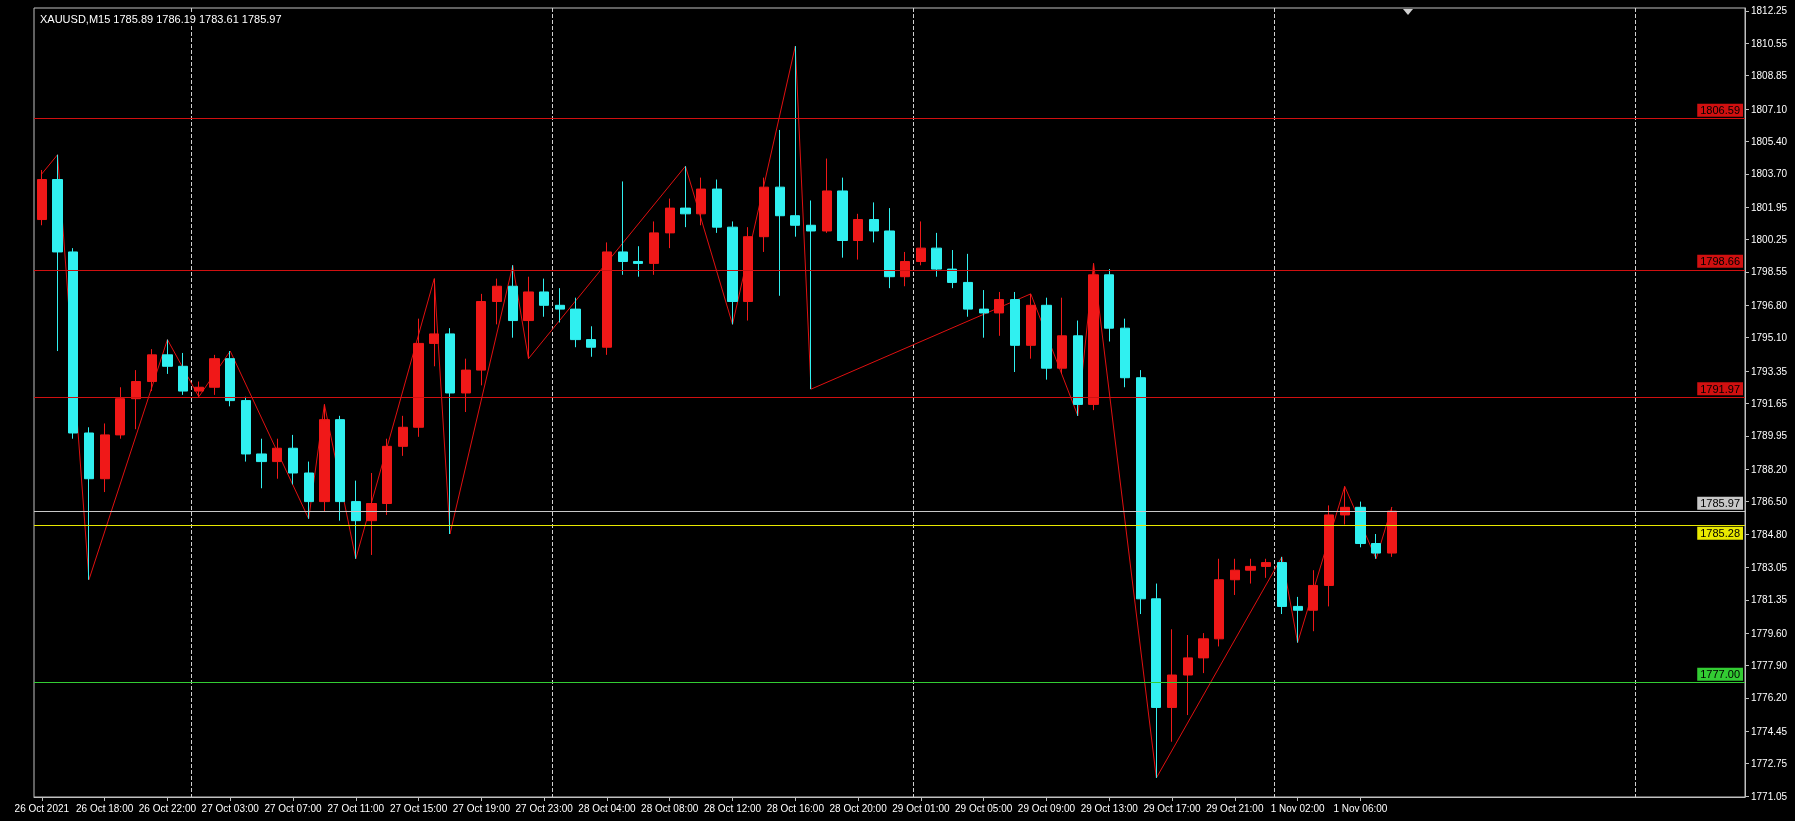  I want to click on x-tick-label: 28 Oct 16:00, so click(795, 808).